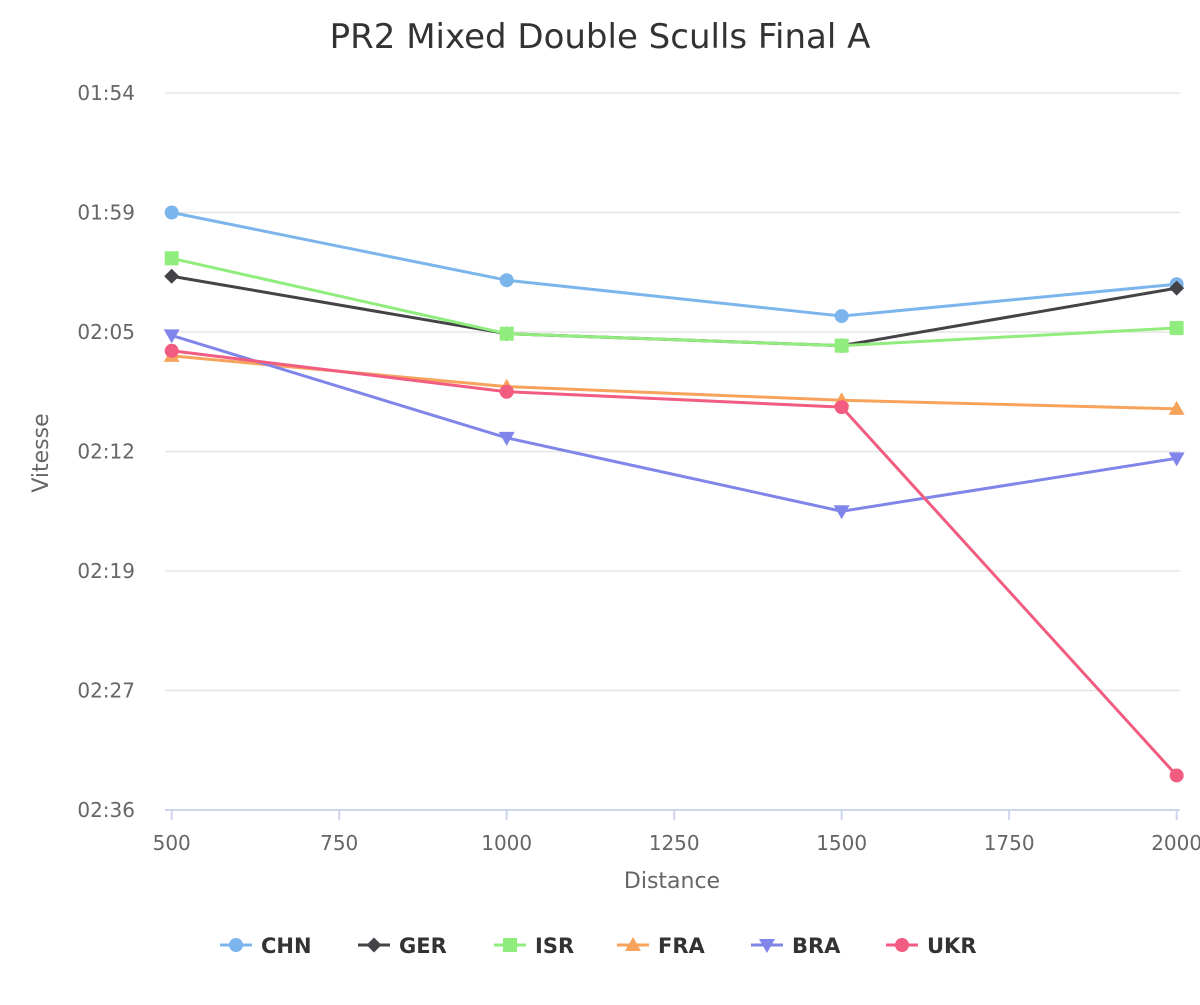 Image resolution: width=1200 pixels, height=1005 pixels. What do you see at coordinates (172, 843) in the screenshot?
I see `x-tick-label: 500` at bounding box center [172, 843].